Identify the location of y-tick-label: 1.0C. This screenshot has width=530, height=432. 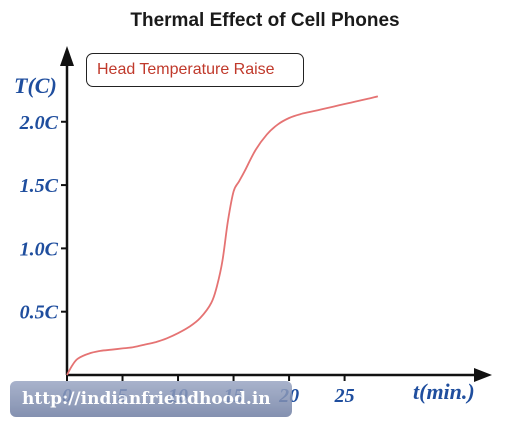
(39, 249).